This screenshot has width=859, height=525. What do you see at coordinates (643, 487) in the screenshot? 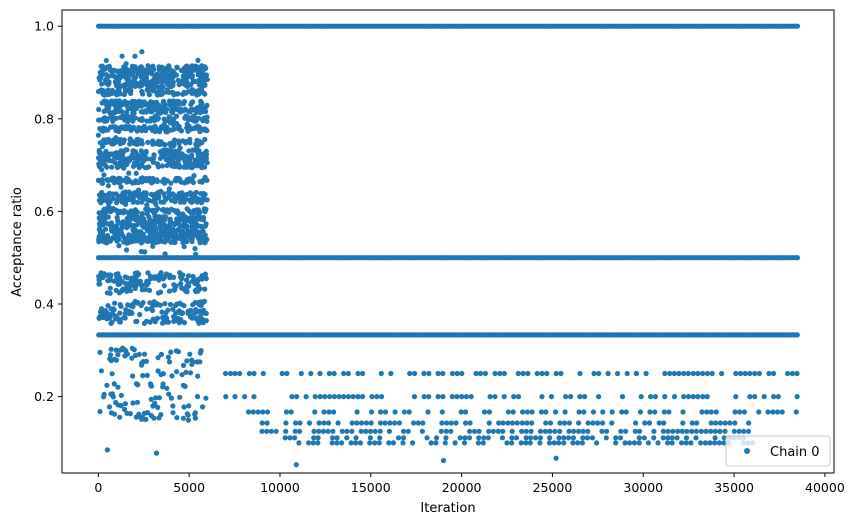
I see `x-tick-label: 30000` at bounding box center [643, 487].